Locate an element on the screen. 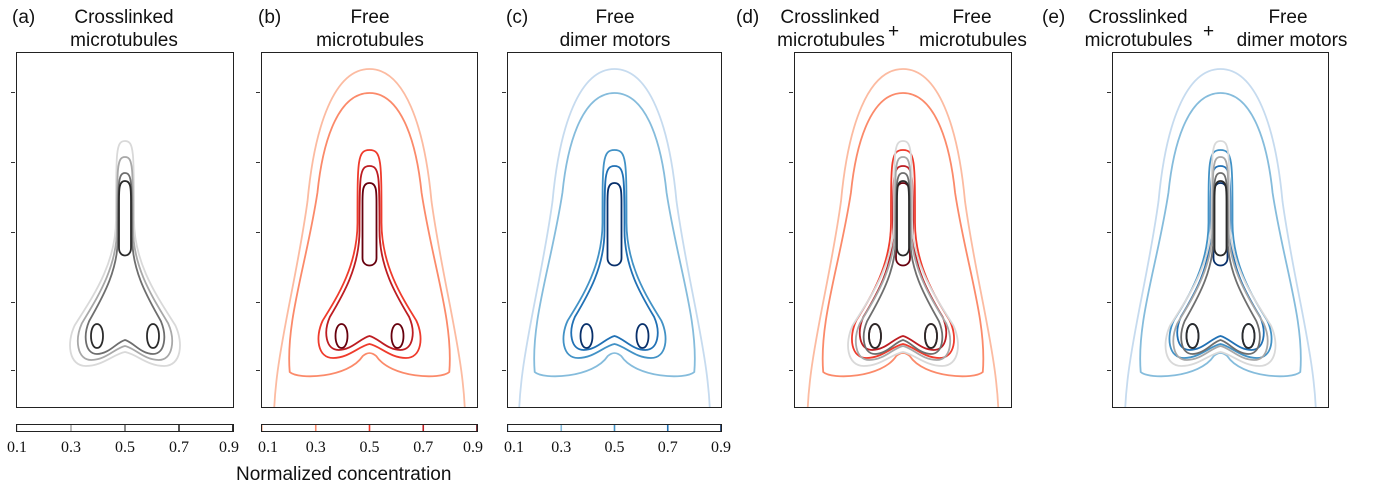 The height and width of the screenshot is (491, 1399). panel-c-contour-0.5 is located at coordinates (614, 254).